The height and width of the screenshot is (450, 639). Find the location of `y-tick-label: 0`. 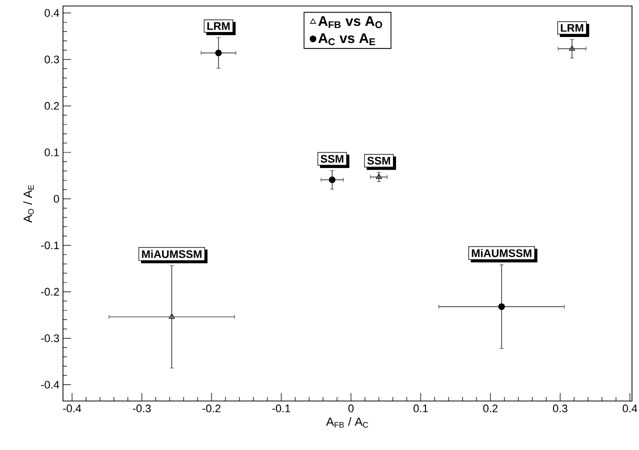

y-tick-label: 0 is located at coordinates (57, 198).